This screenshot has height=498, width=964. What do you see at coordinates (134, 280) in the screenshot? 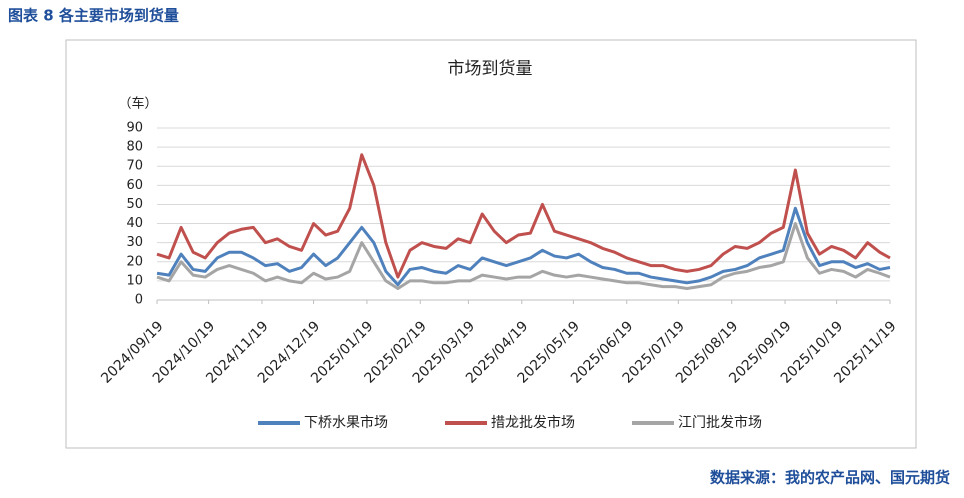
I see `y-tick-label: 10` at bounding box center [134, 280].